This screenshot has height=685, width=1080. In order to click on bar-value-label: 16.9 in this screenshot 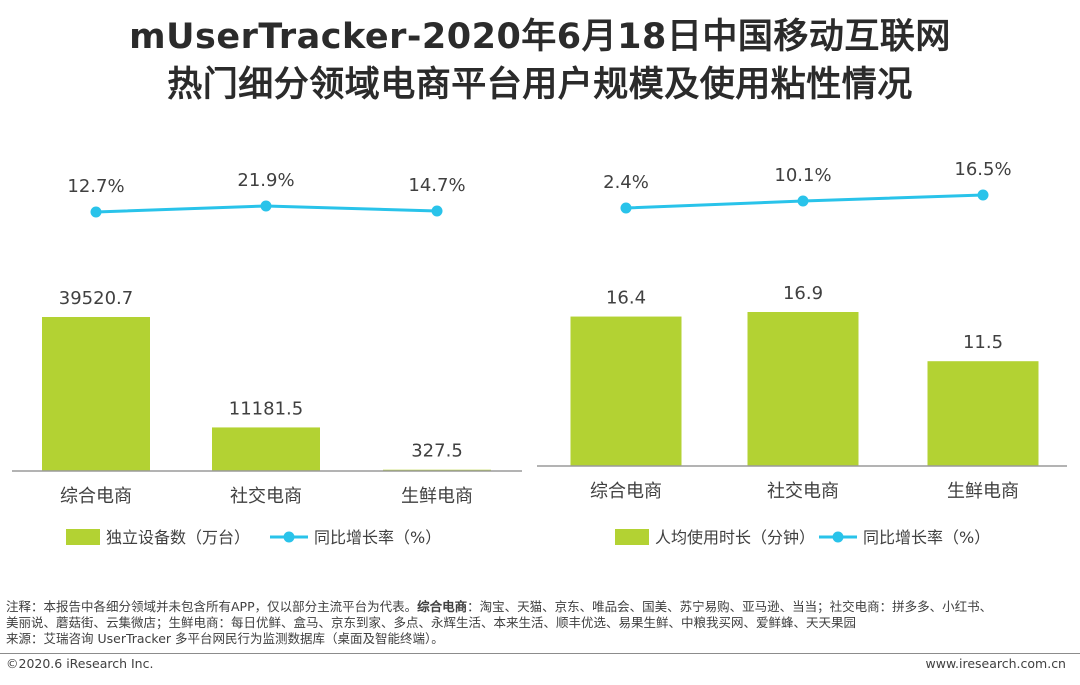, I will do `click(803, 293)`.